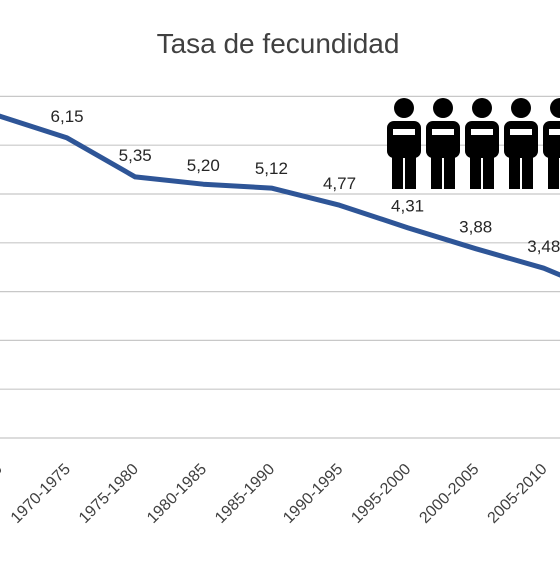 Image resolution: width=560 pixels, height=563 pixels. I want to click on x-tick-label: 1975-1980, so click(109, 494).